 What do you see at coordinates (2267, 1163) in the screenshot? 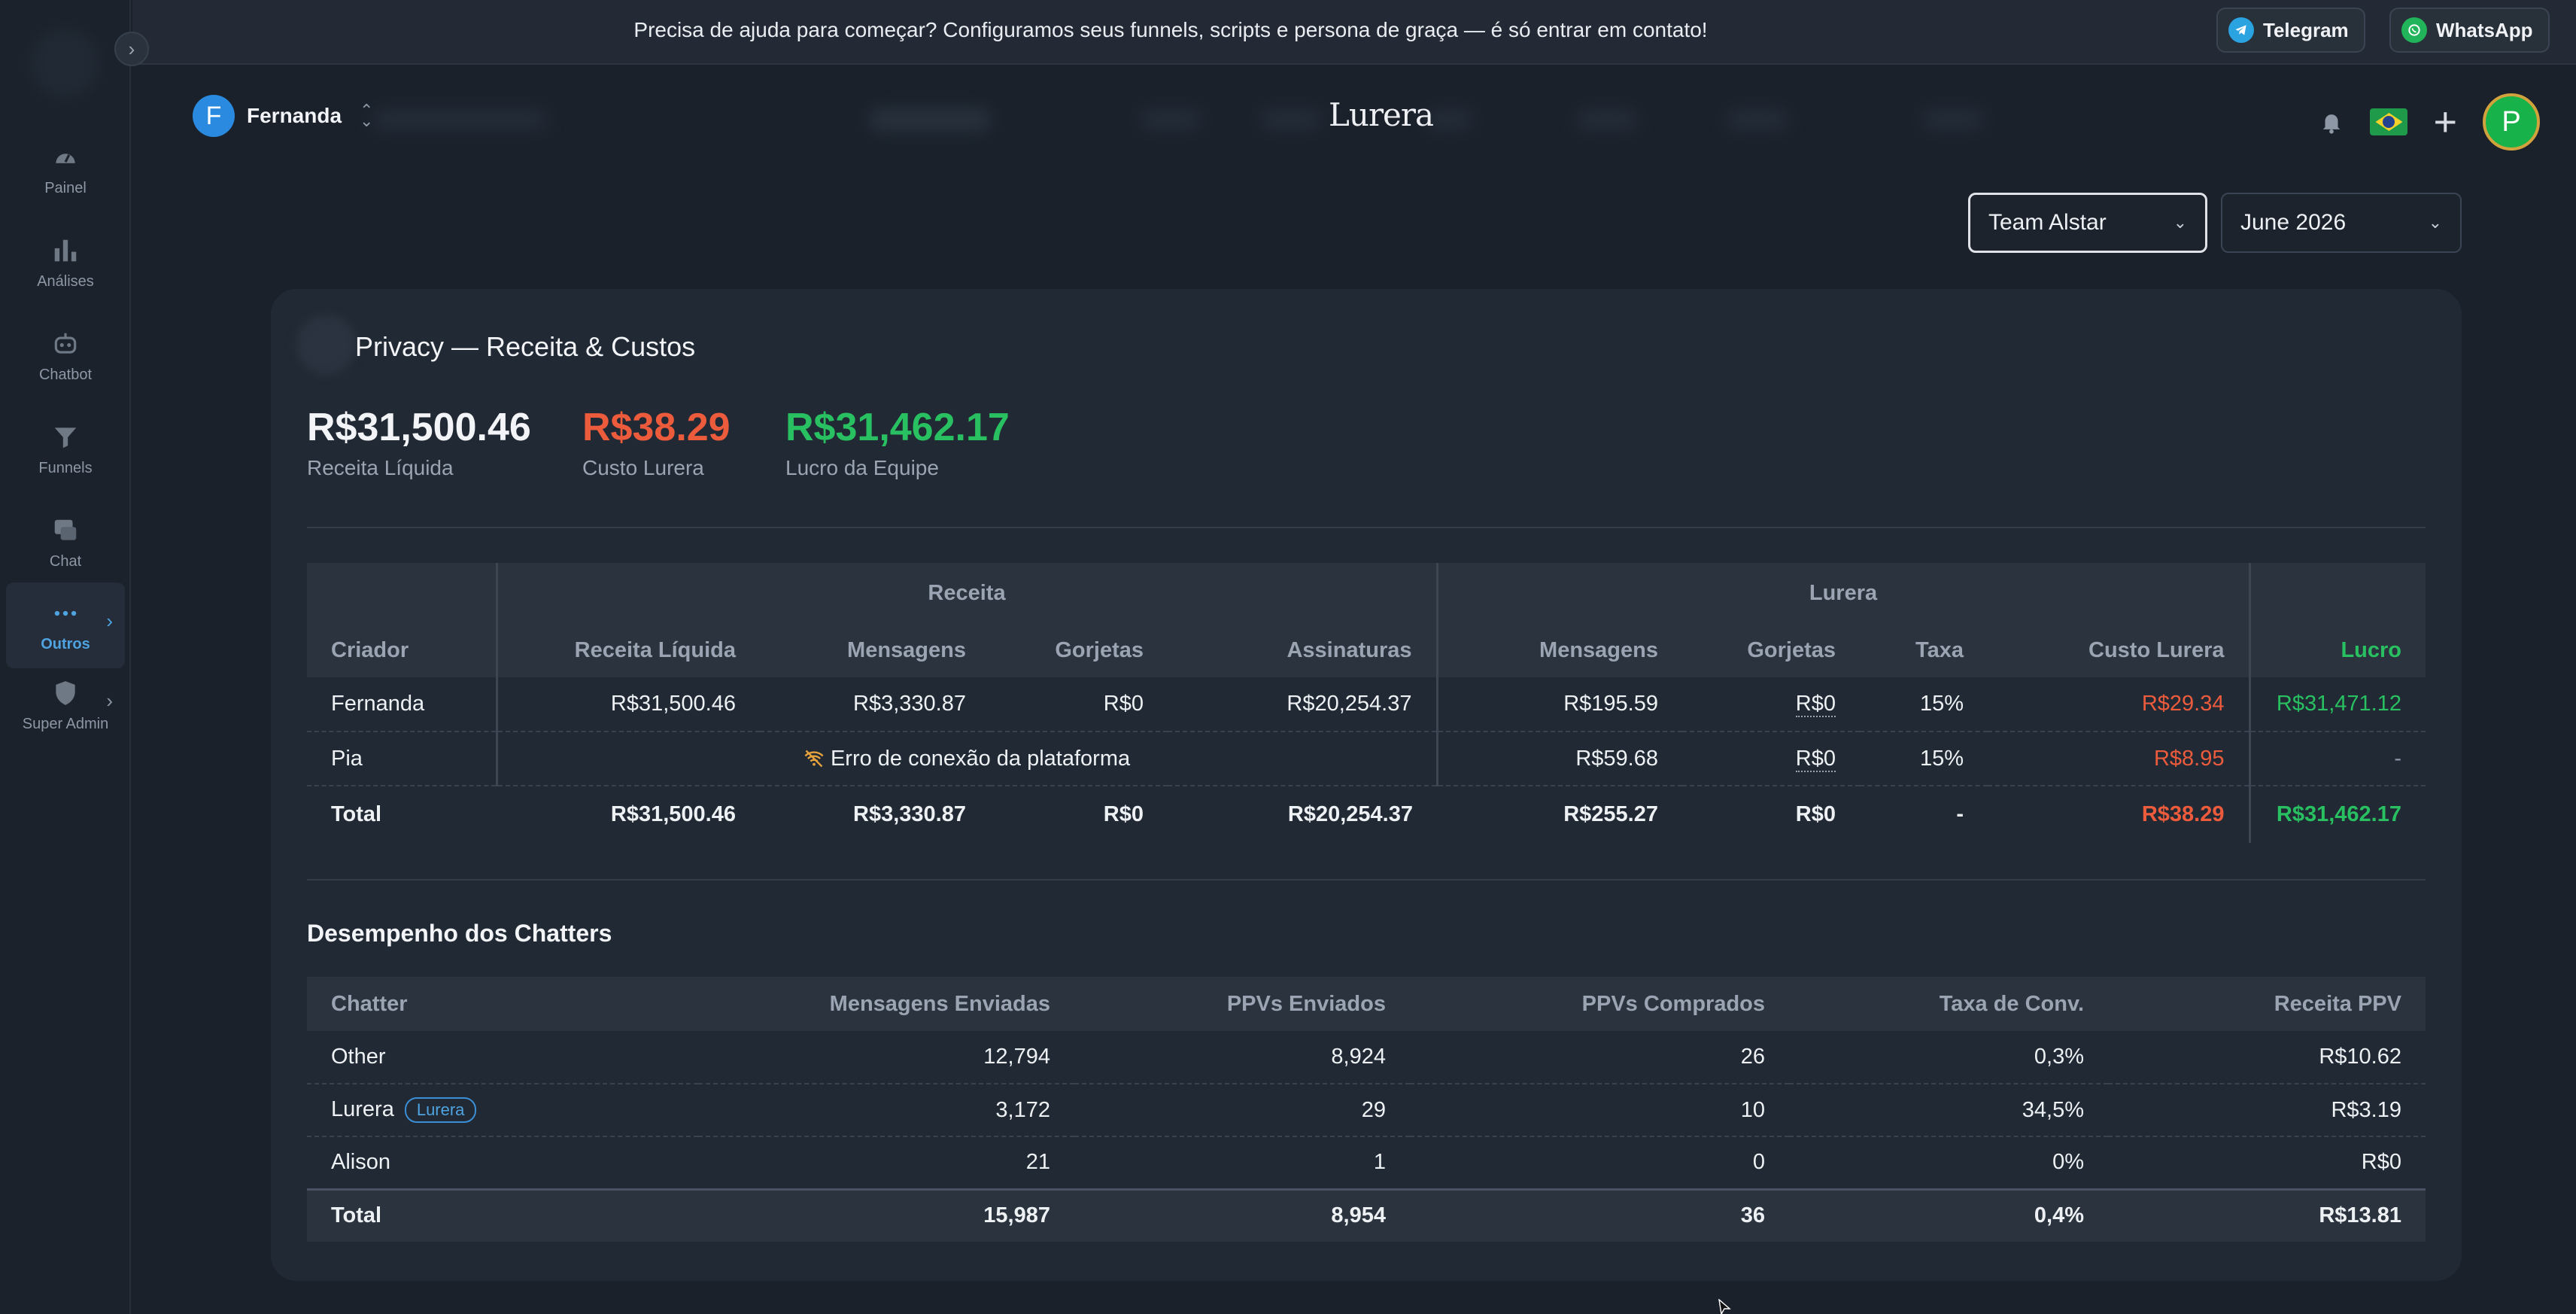
I see `cell-ppv-revenue: R$0` at bounding box center [2267, 1163].